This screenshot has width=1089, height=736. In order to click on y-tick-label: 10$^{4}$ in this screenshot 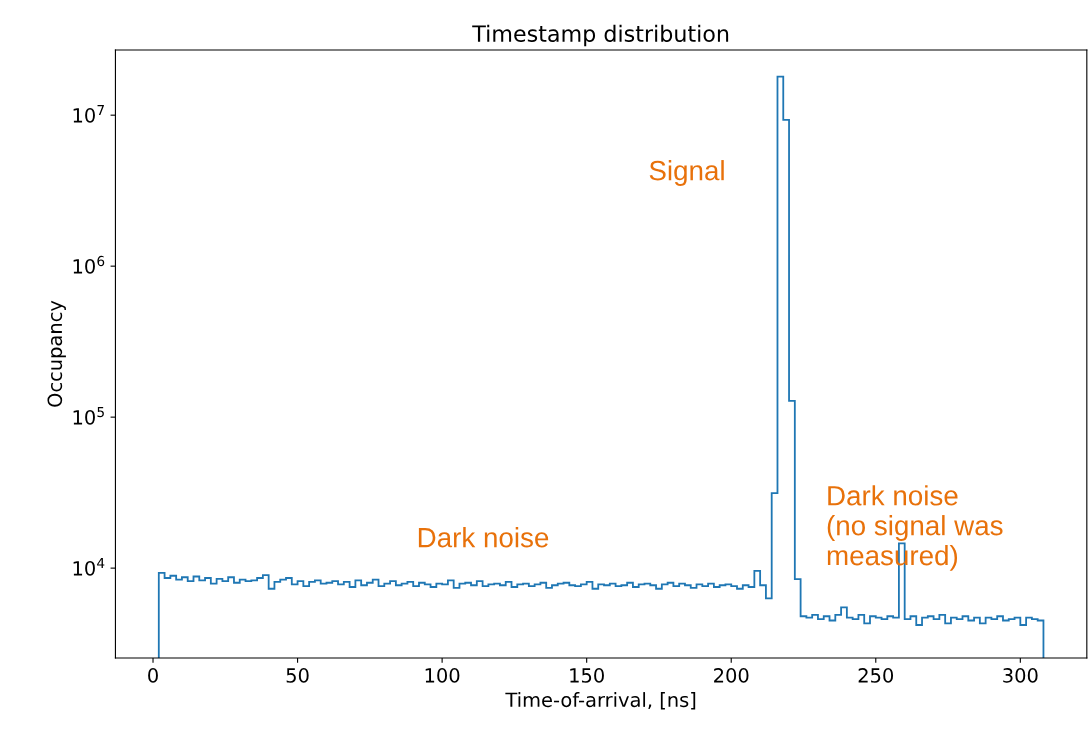, I will do `click(89, 567)`.